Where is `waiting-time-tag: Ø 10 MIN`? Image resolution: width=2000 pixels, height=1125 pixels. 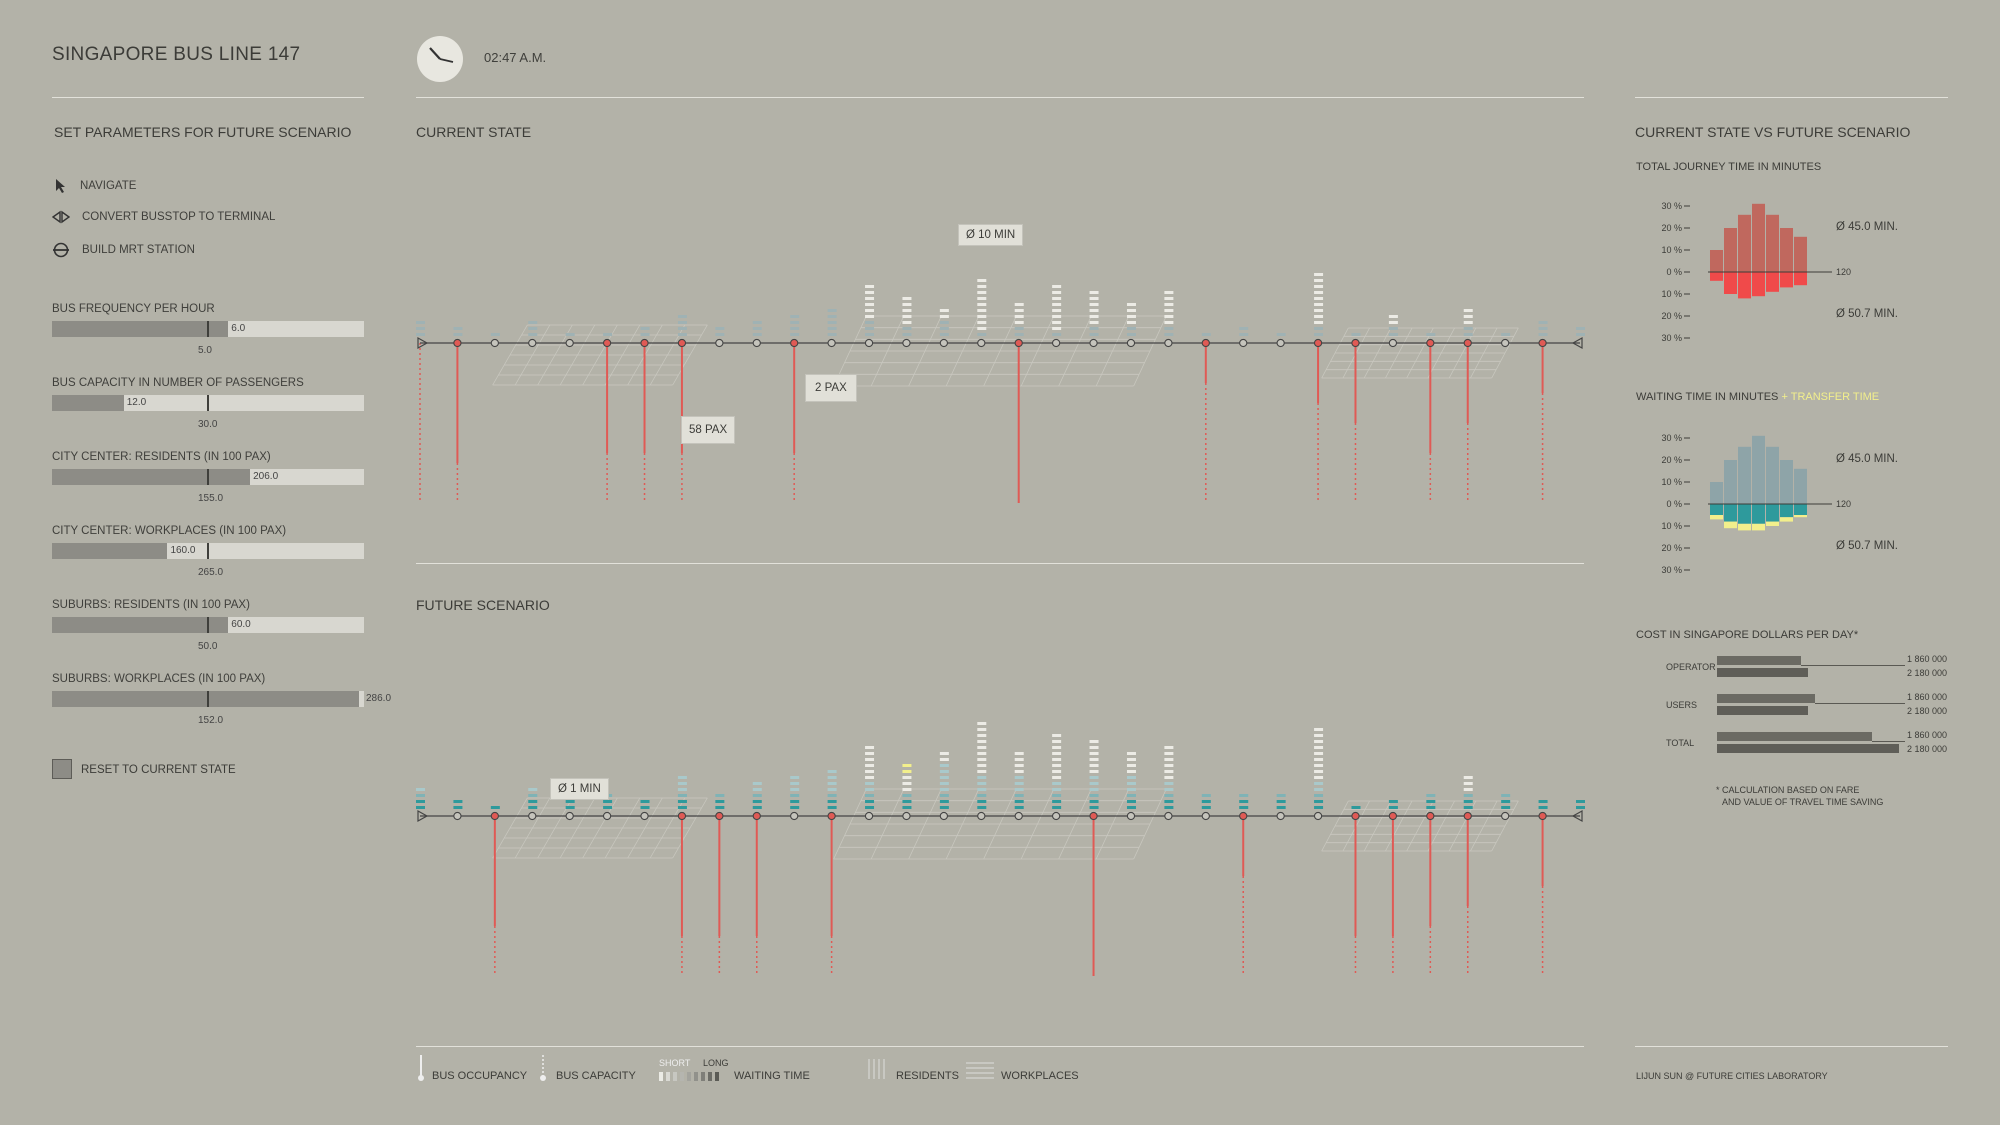 waiting-time-tag: Ø 10 MIN is located at coordinates (991, 235).